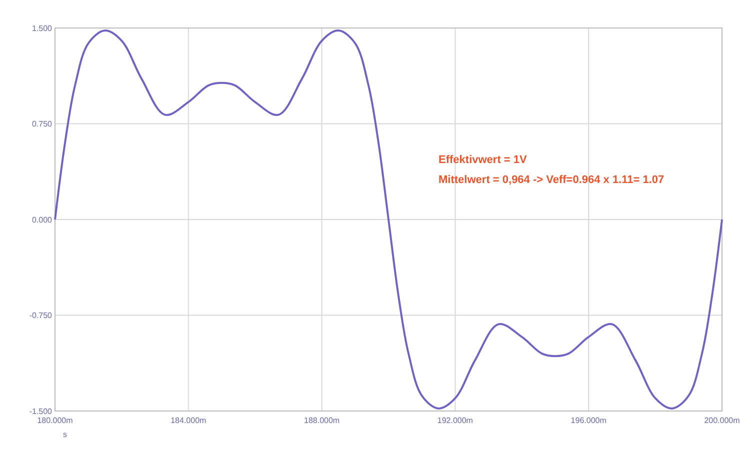 Image resolution: width=754 pixels, height=455 pixels. What do you see at coordinates (42, 28) in the screenshot?
I see `y-tick-label: 1.500` at bounding box center [42, 28].